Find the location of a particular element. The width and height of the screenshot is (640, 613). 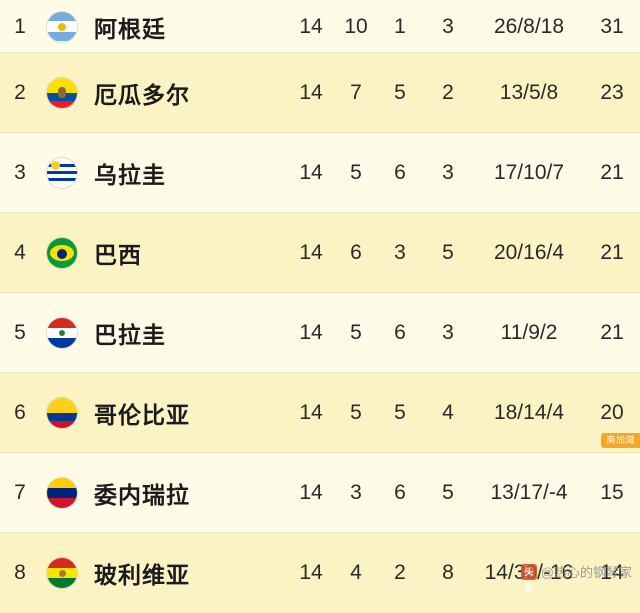

stats-group: 14 5 5 4 18/14/4 20 is located at coordinates (464, 413).